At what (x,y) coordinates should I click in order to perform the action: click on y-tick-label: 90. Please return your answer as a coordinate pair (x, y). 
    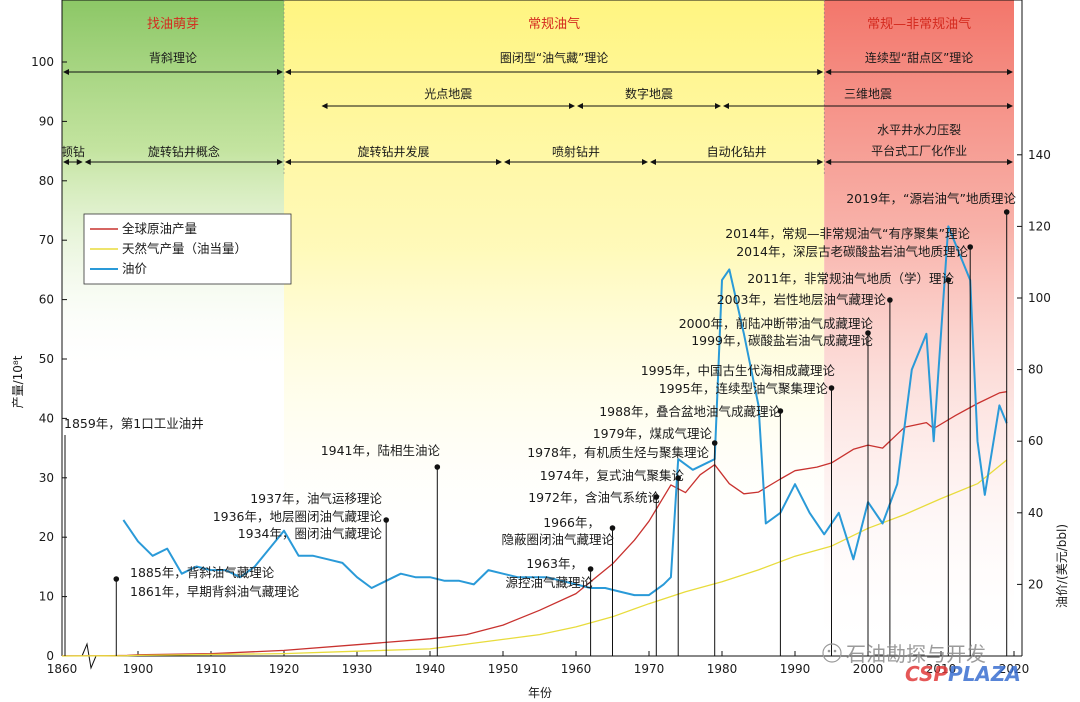
    Looking at the image, I should click on (46, 121).